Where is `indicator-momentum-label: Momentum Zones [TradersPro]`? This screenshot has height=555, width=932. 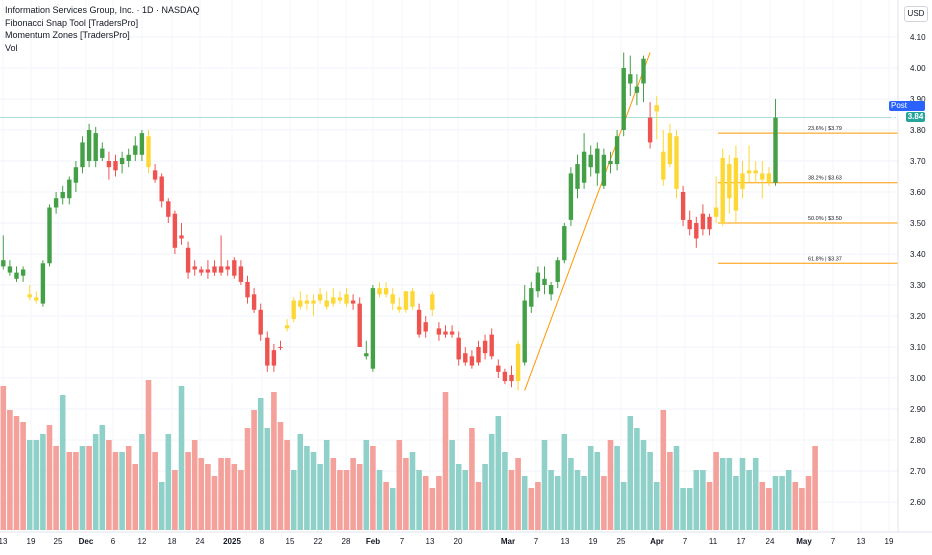
indicator-momentum-label: Momentum Zones [TradersPro] is located at coordinates (67, 35).